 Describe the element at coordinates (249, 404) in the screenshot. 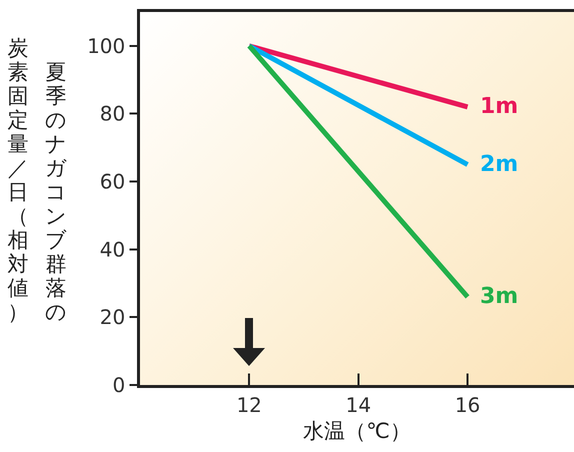

I see `x-tick-label: 12` at that location.